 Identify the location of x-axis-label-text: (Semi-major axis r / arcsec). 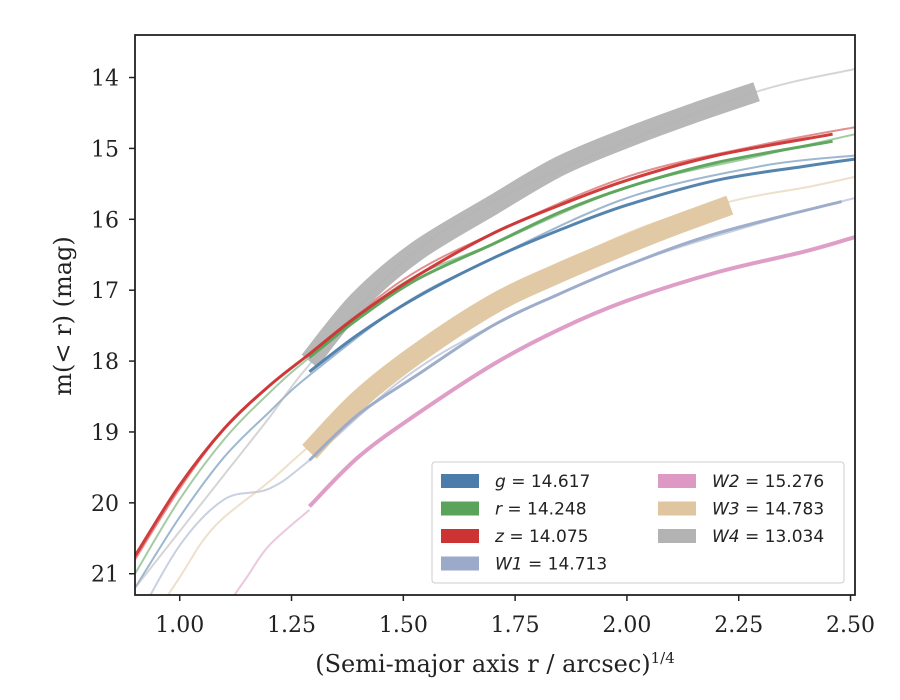
(482, 664).